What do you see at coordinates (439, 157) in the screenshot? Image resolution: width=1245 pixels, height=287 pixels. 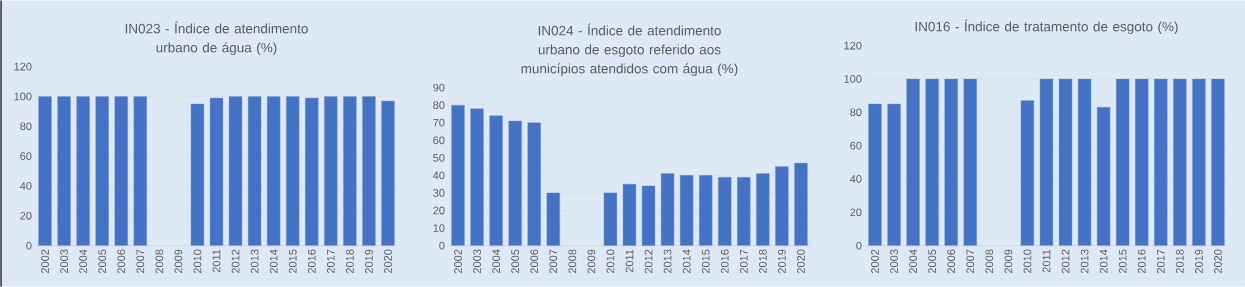 I see `y-tick-label: 50` at bounding box center [439, 157].